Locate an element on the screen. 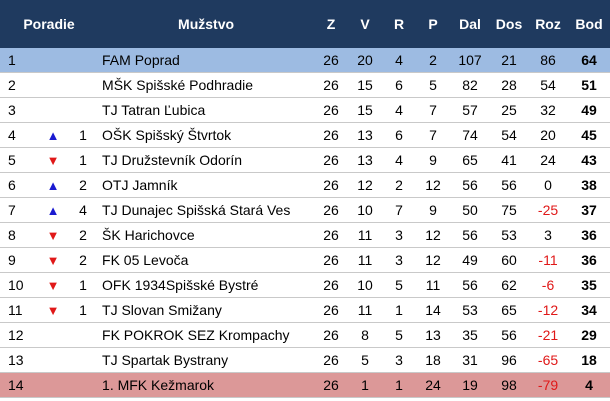 Image resolution: width=610 pixels, height=401 pixels. bod-cell: 35 is located at coordinates (589, 285).